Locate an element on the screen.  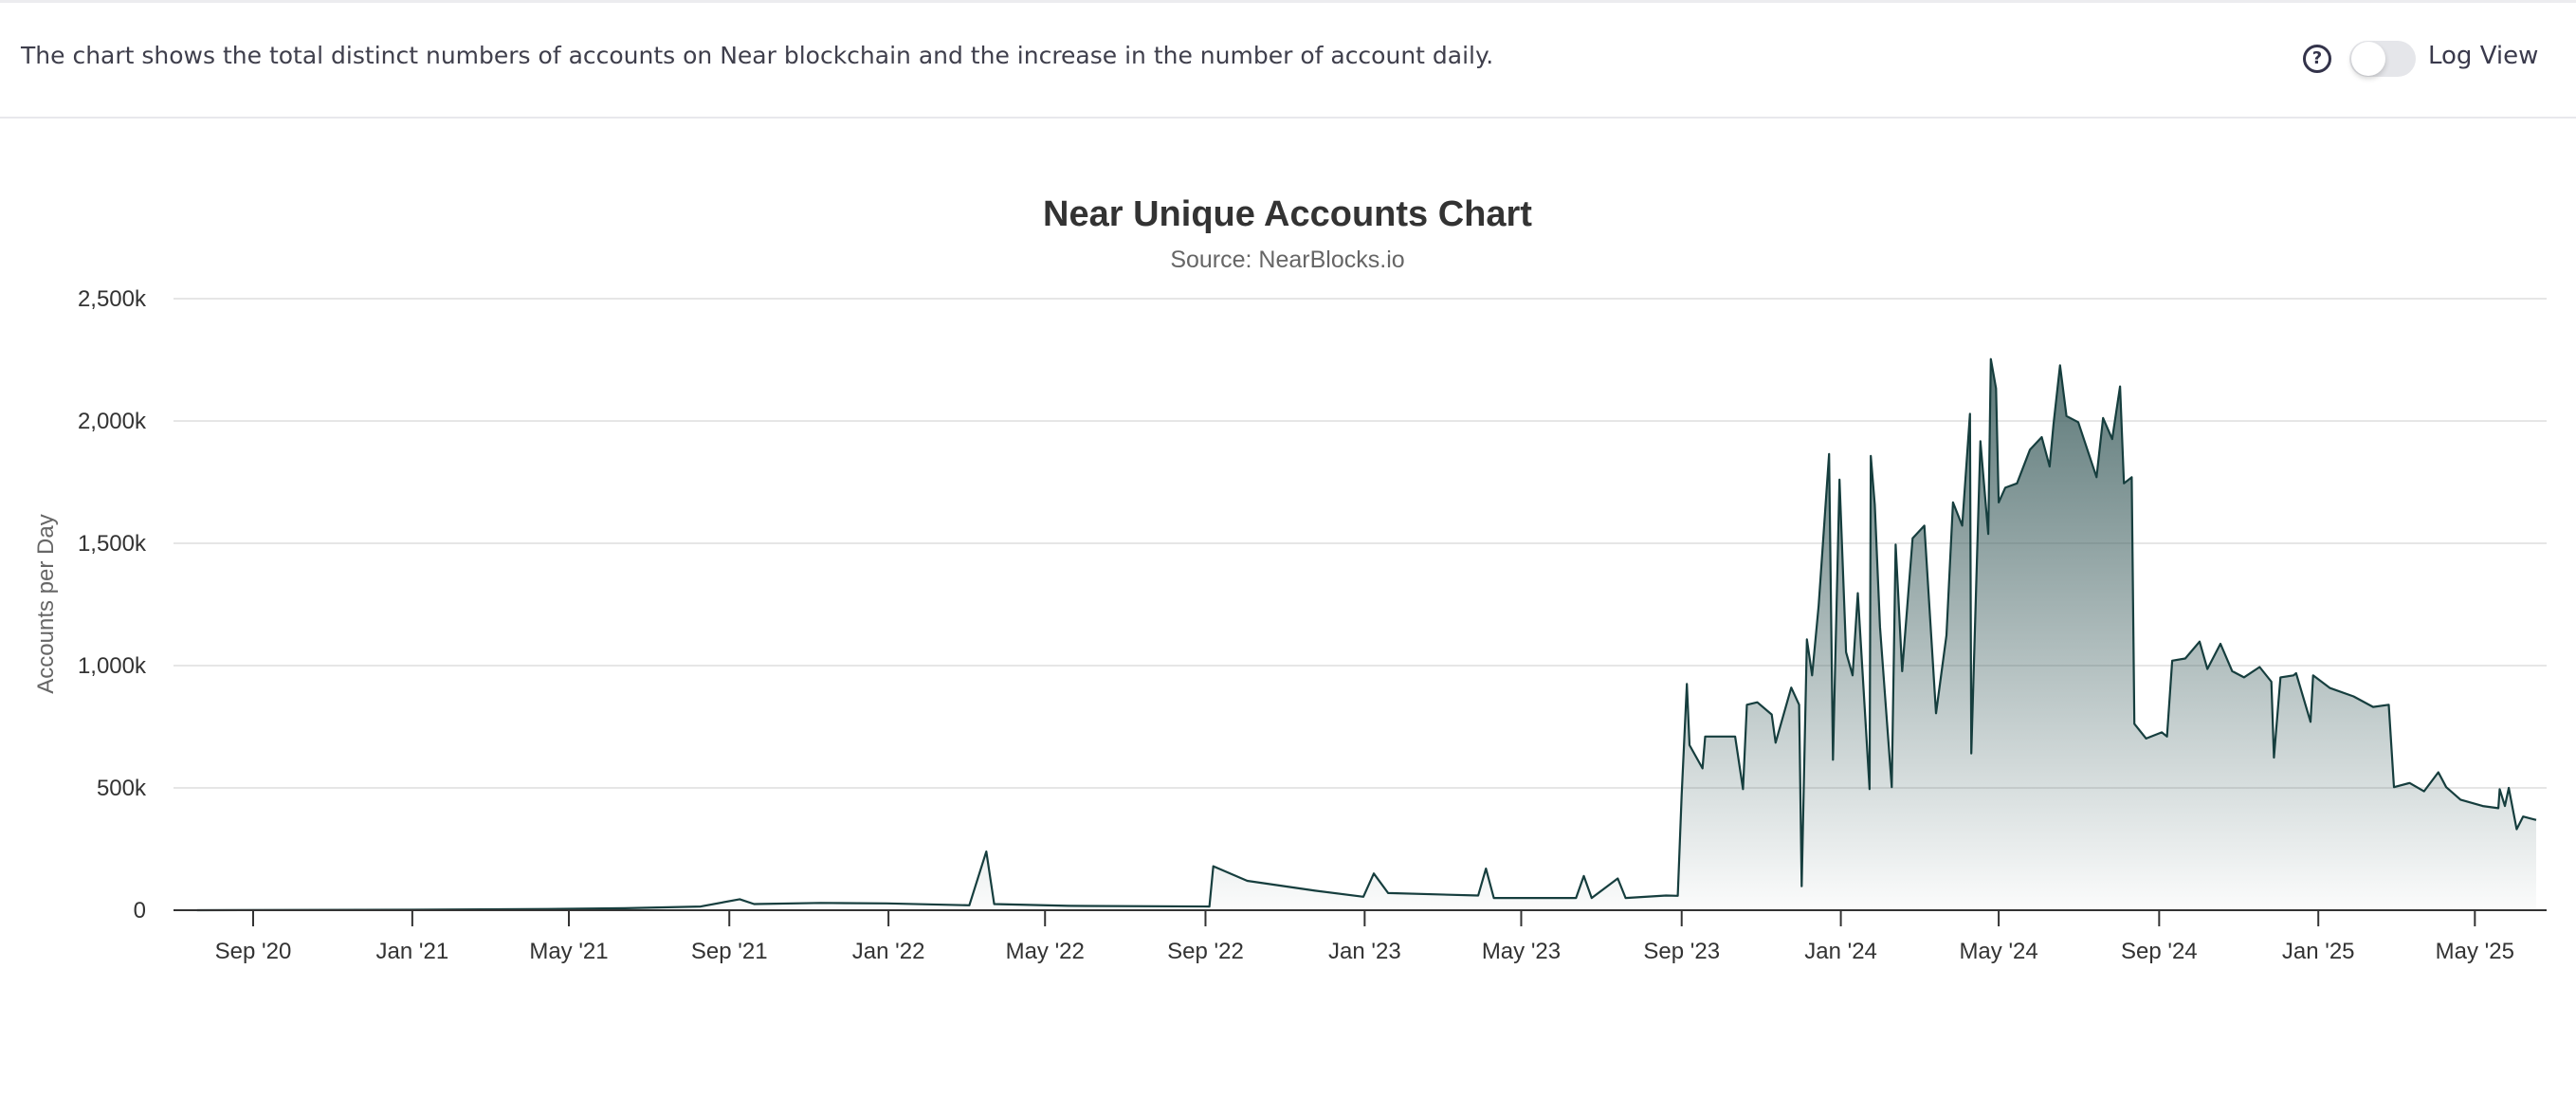
x-tick-label: Sep '23 is located at coordinates (1681, 951).